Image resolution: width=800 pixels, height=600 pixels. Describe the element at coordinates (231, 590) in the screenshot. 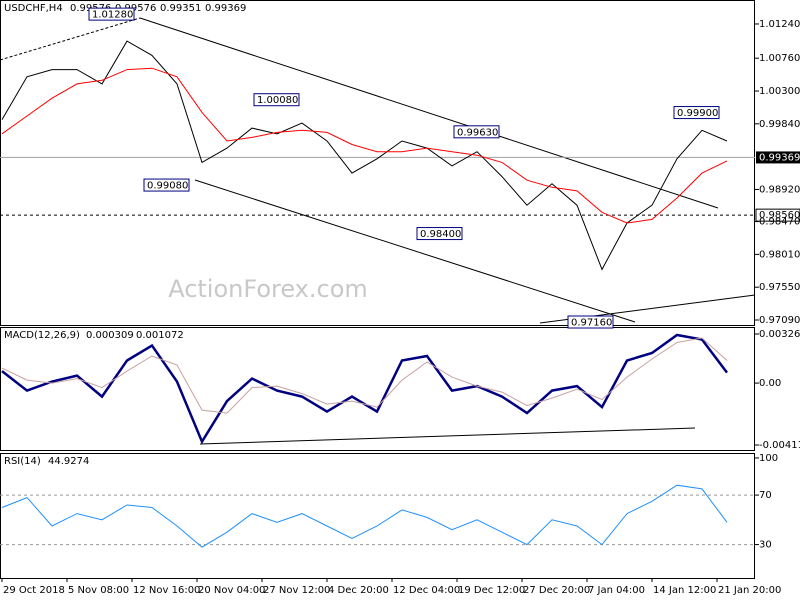

I see `x-tick-label: 20 Nov 04:00` at that location.